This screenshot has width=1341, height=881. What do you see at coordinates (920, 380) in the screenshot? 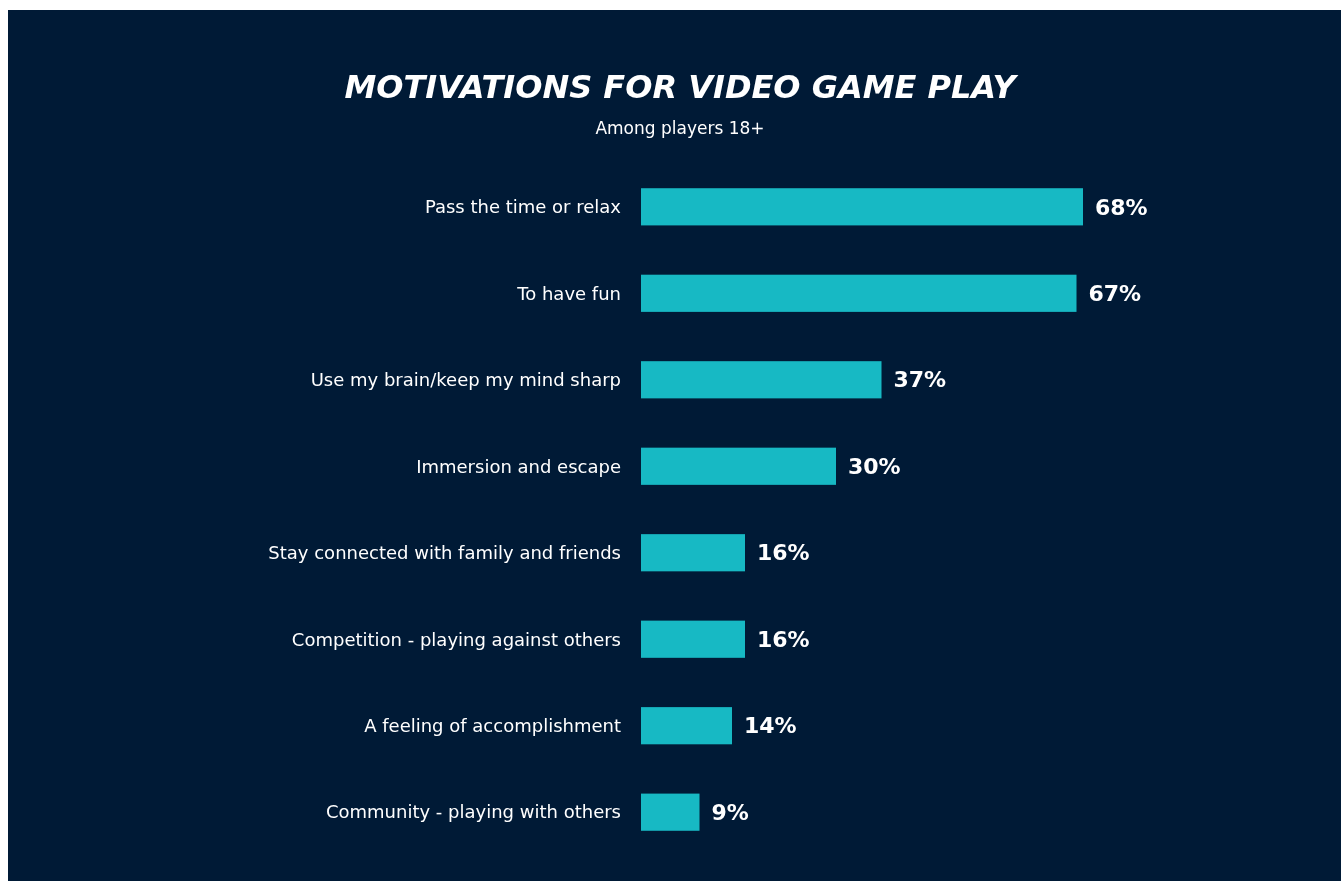
I see `data-label: 37%` at bounding box center [920, 380].